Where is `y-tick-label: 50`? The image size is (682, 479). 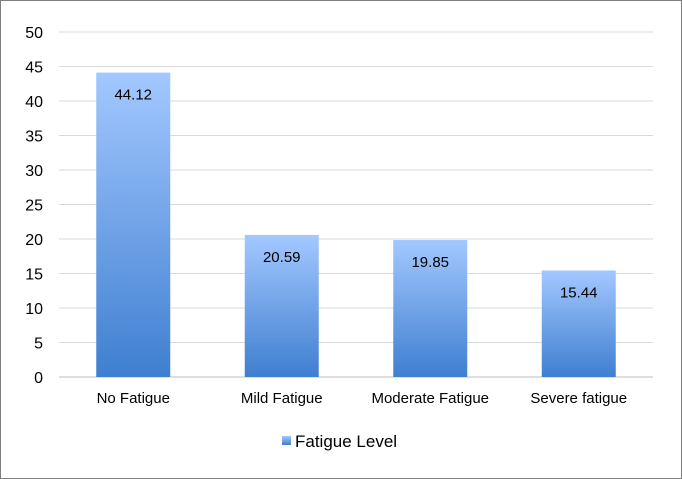 y-tick-label: 50 is located at coordinates (34, 33).